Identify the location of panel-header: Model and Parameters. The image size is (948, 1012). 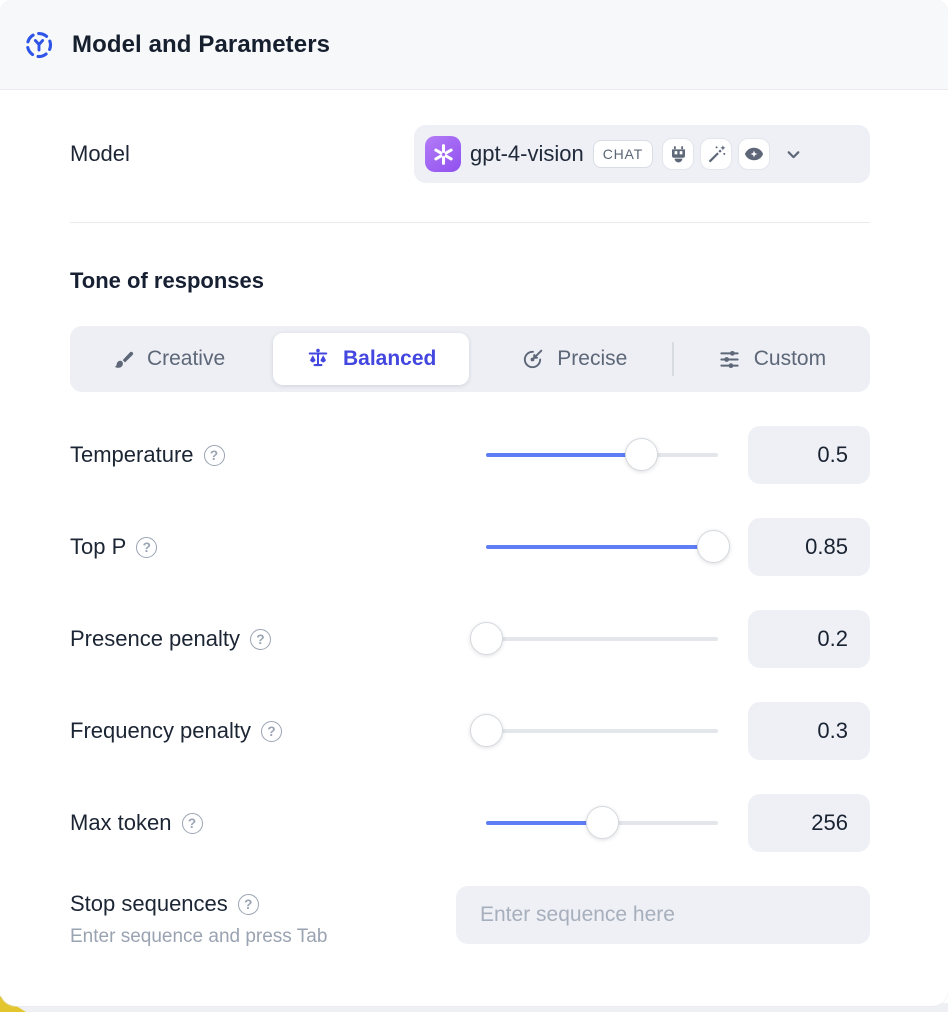
(474, 45).